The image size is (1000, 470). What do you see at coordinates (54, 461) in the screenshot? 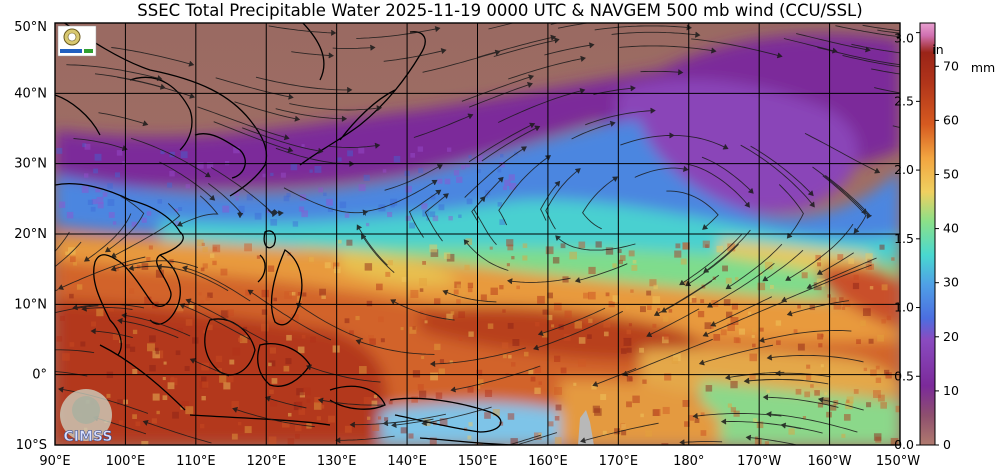
I see `longitude-label: 90°E` at bounding box center [54, 461].